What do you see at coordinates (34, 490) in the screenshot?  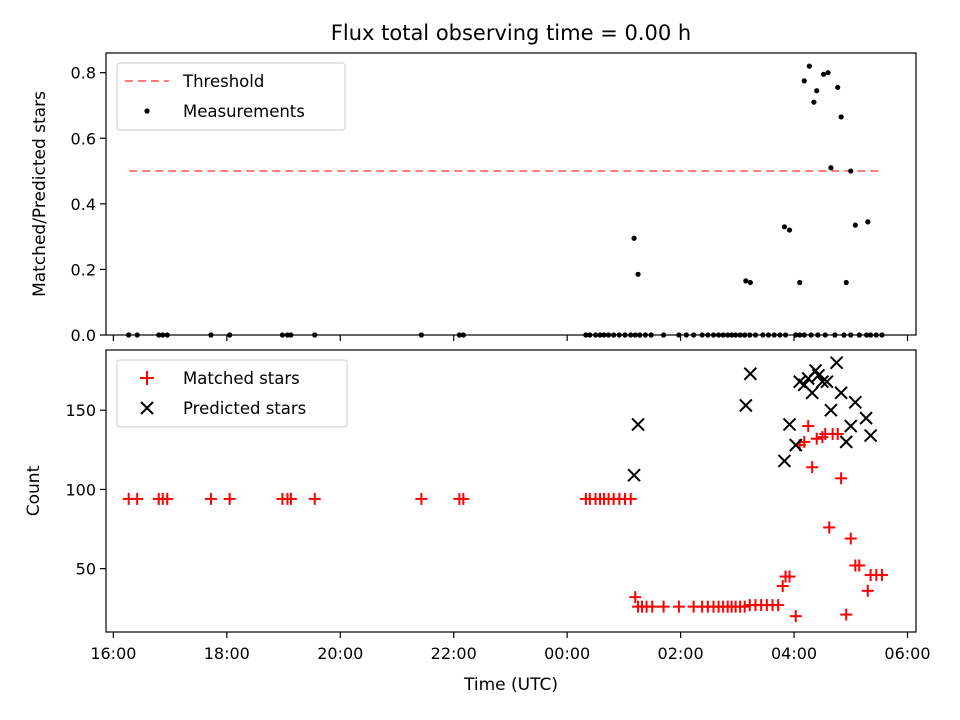 I see `counts-y-axis-label: Count` at bounding box center [34, 490].